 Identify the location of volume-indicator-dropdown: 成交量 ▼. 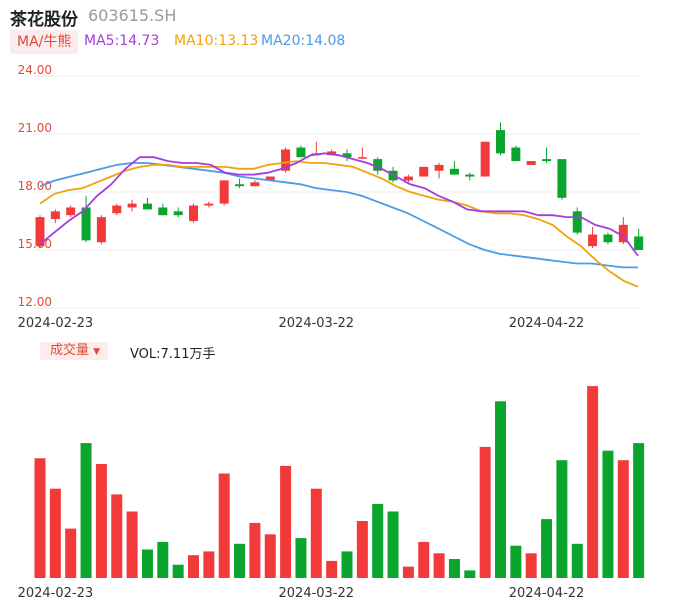
(74, 351).